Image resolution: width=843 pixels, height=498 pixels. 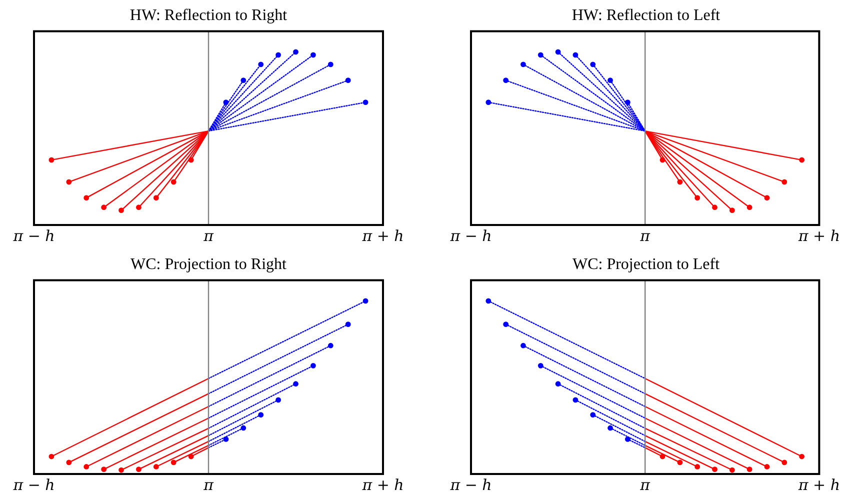 I want to click on chart-title: HW: Reflection to Left, so click(x=646, y=15).